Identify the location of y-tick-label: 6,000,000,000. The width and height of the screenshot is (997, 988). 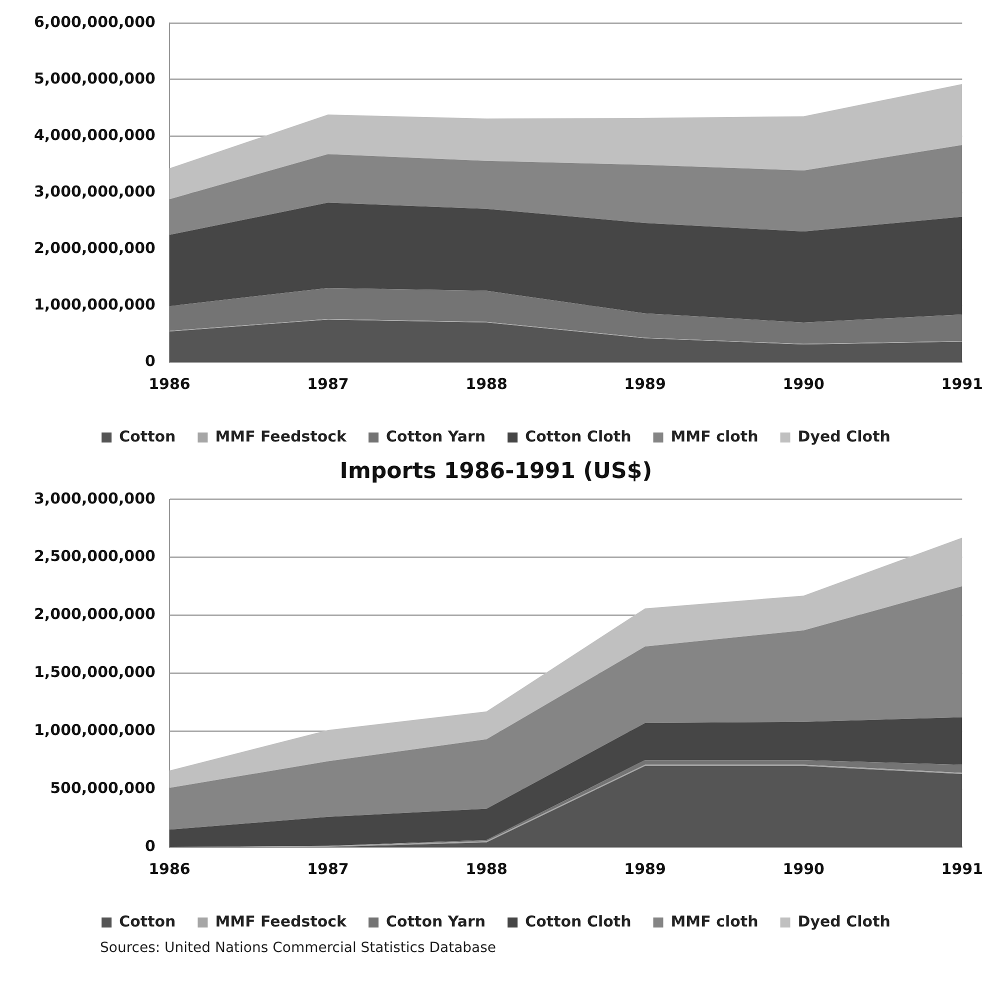
(95, 21).